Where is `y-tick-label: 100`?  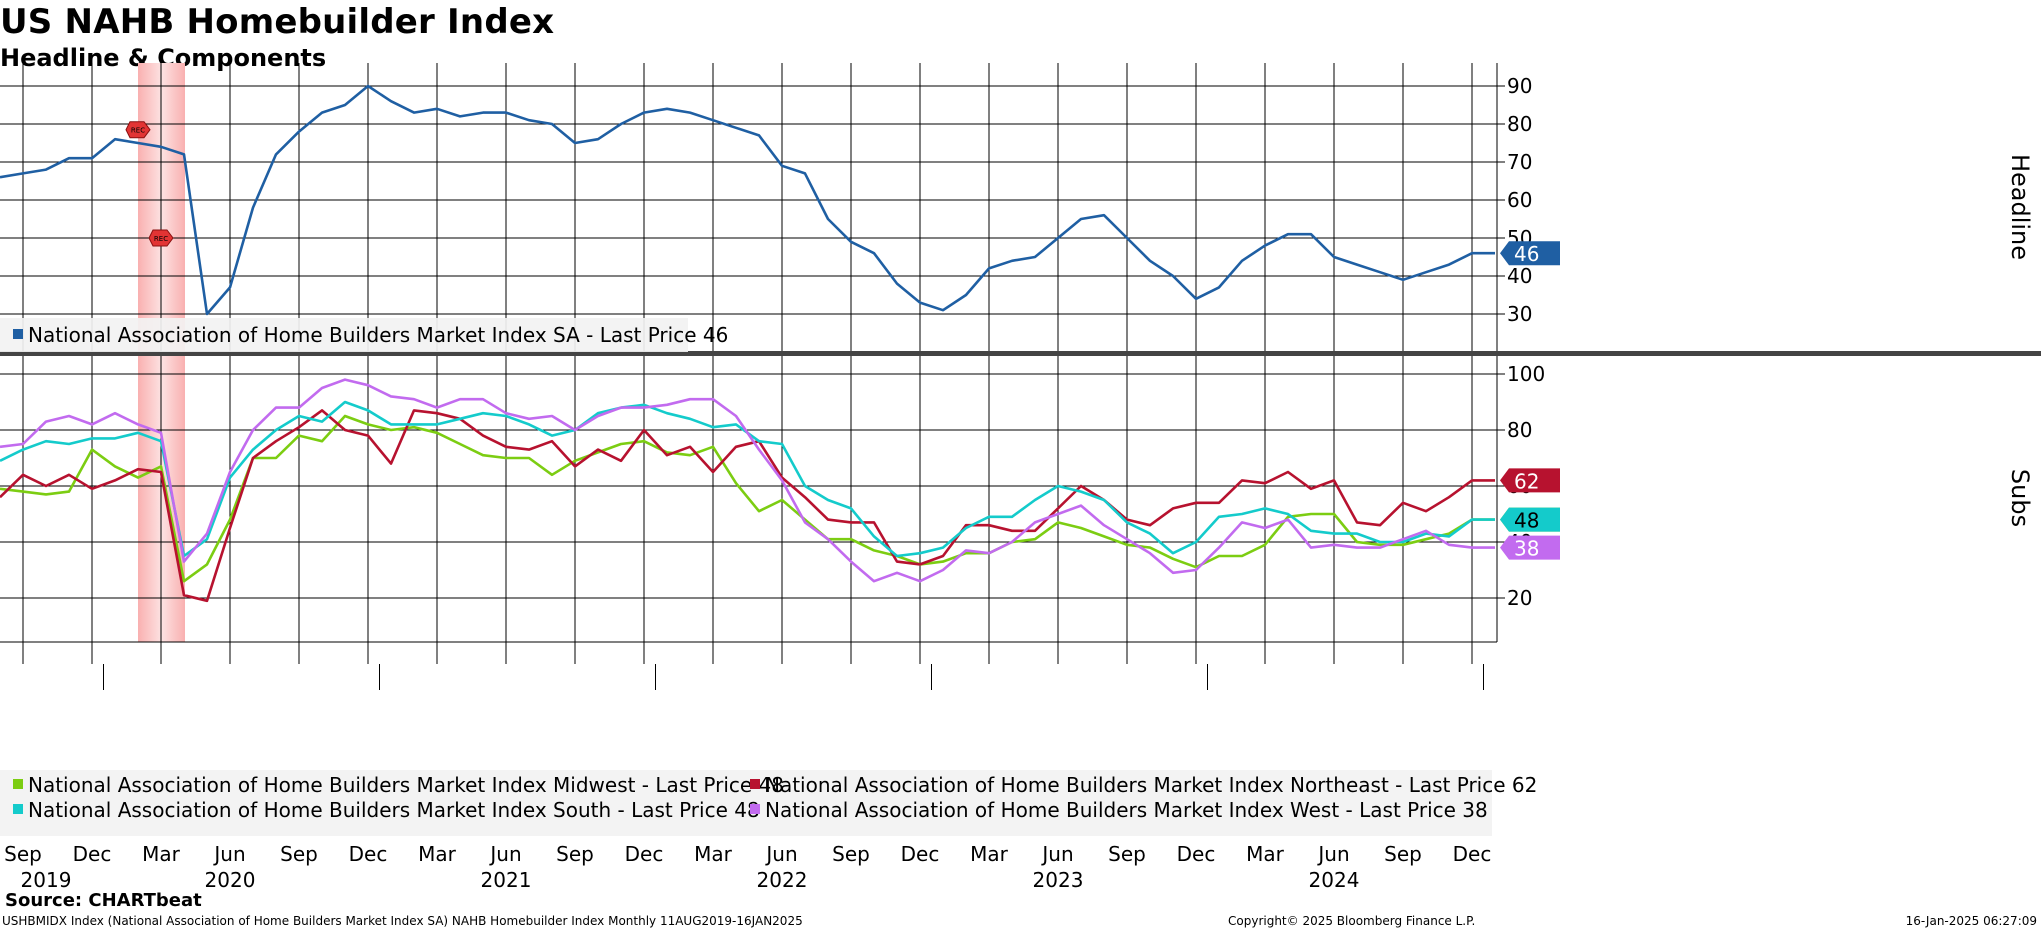
y-tick-label: 100 is located at coordinates (1526, 374).